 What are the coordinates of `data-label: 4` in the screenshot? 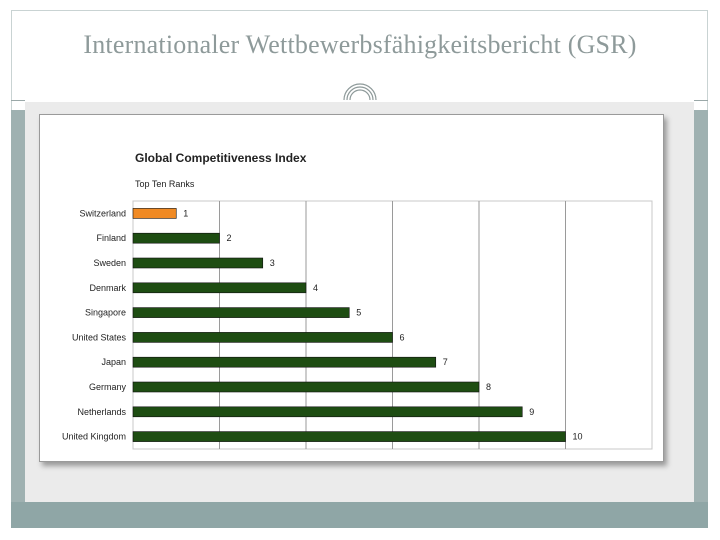 It's located at (315, 288).